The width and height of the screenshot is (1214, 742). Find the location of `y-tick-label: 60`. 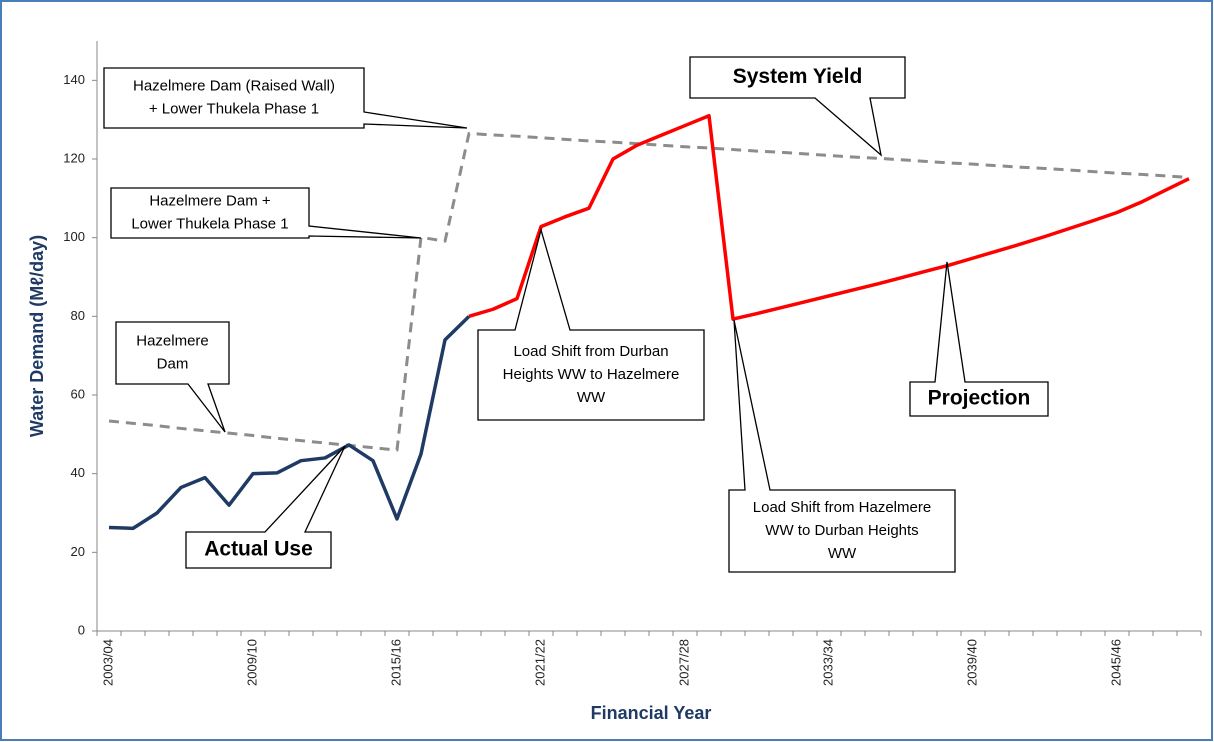

y-tick-label: 60 is located at coordinates (78, 393).